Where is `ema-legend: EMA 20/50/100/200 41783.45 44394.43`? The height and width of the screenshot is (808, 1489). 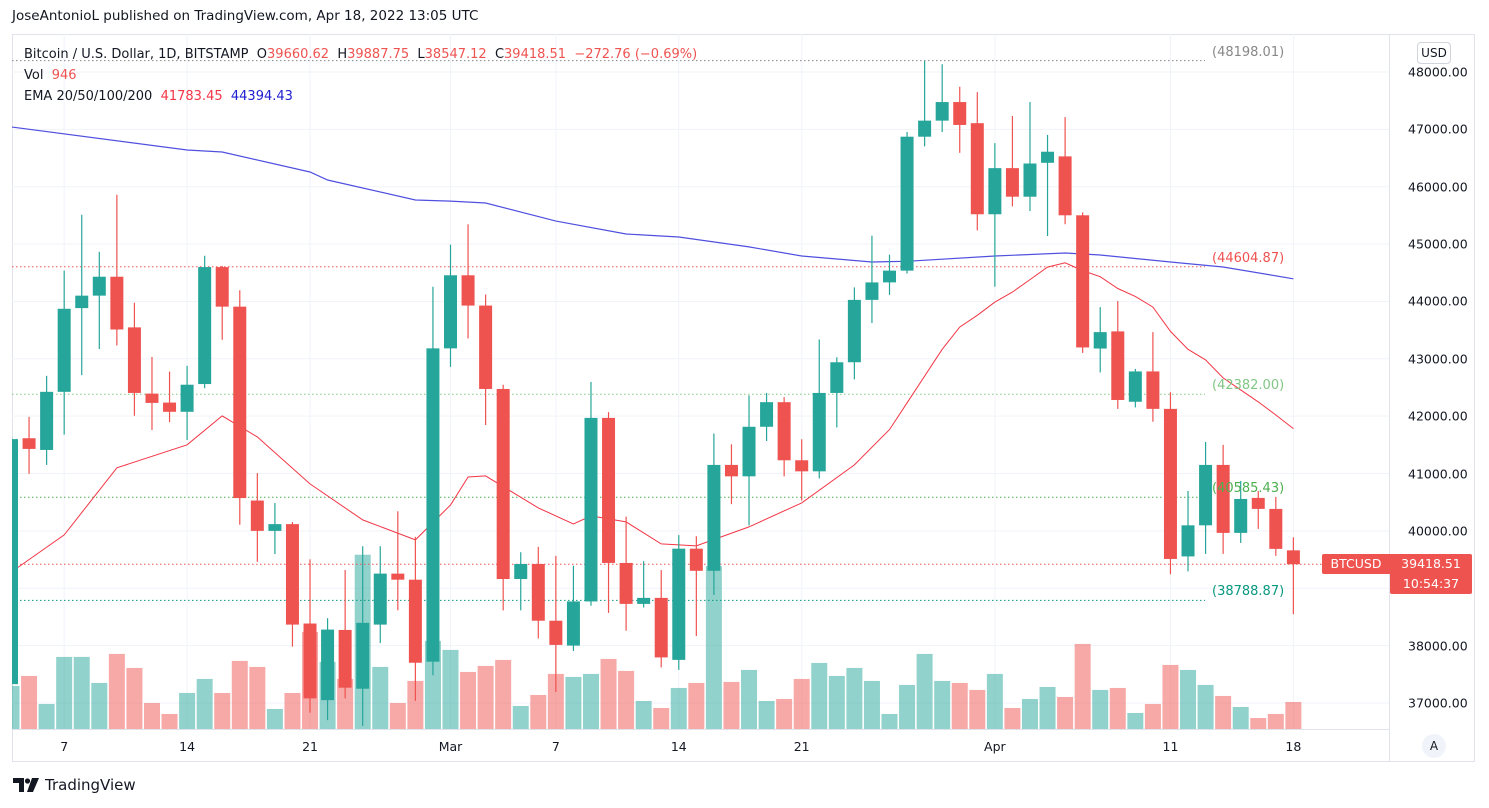 ema-legend: EMA 20/50/100/200 41783.45 44394.43 is located at coordinates (360, 96).